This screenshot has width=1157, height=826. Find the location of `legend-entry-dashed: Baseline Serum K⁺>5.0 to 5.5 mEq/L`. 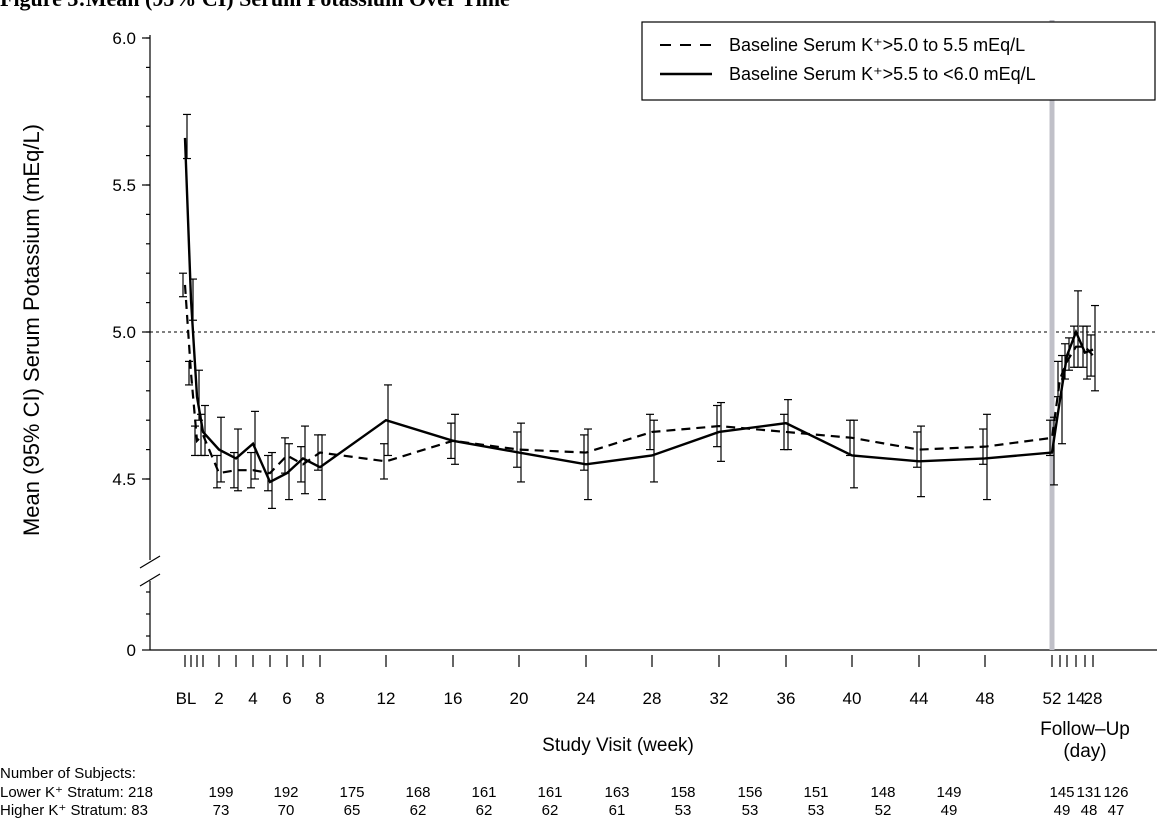

legend-entry-dashed: Baseline Serum K⁺>5.0 to 5.5 mEq/L is located at coordinates (877, 45).